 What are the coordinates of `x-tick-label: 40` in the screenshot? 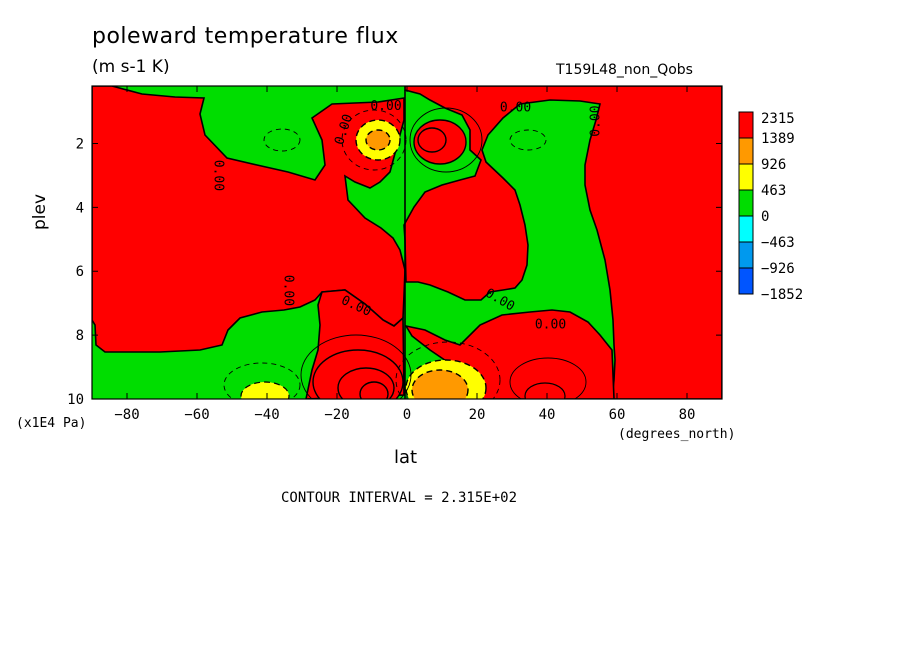 It's located at (547, 415).